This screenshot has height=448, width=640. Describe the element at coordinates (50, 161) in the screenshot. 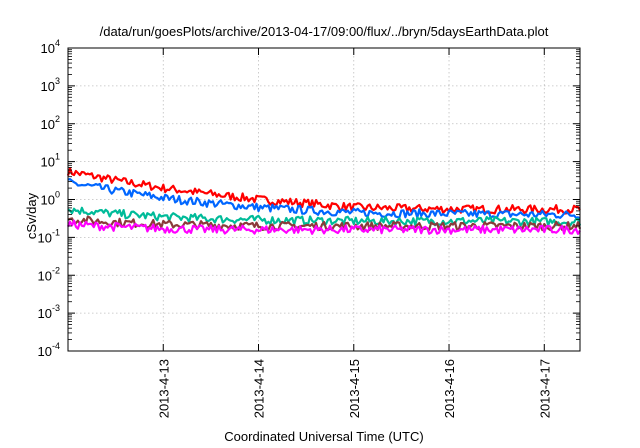

I see `y-tick-label: 10¹` at that location.